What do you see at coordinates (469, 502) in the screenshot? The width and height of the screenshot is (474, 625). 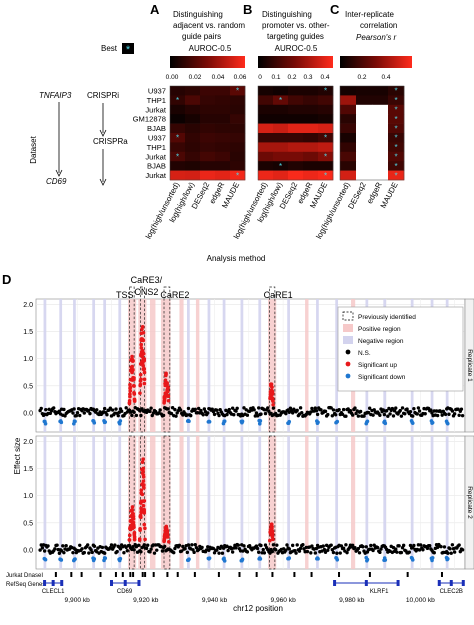 I see `facet-label: Replicate 2` at bounding box center [469, 502].